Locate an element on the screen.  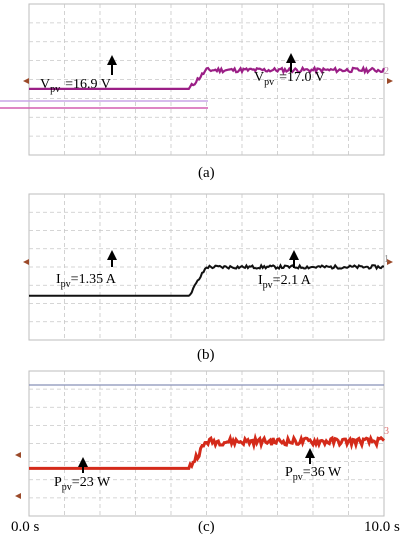
panel-a-annotation-2-quantity: V is located at coordinates (259, 77).